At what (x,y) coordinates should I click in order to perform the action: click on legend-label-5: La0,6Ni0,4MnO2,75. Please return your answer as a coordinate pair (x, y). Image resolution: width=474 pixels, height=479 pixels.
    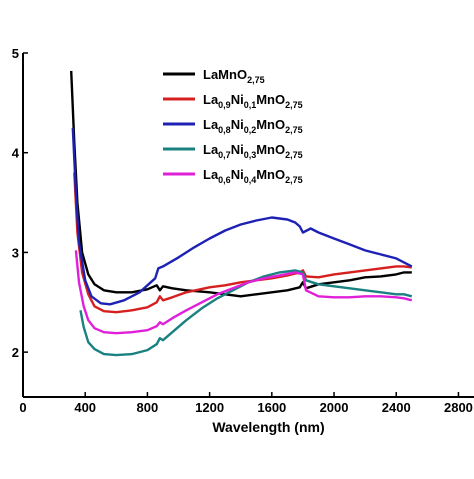
    Looking at the image, I should click on (253, 176).